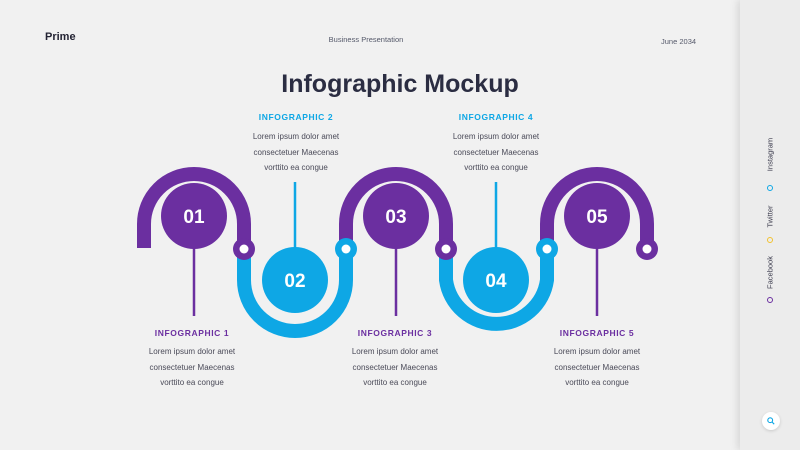  I want to click on search-button, so click(771, 421).